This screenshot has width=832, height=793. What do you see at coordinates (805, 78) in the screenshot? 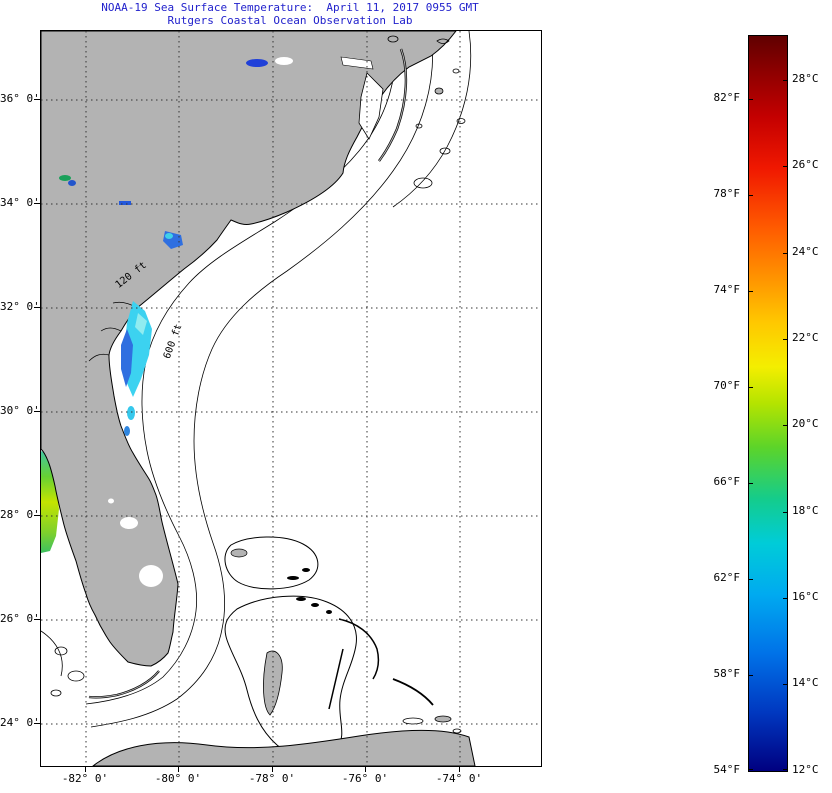
I see `colorbar-c-label: 28°C` at bounding box center [805, 78].